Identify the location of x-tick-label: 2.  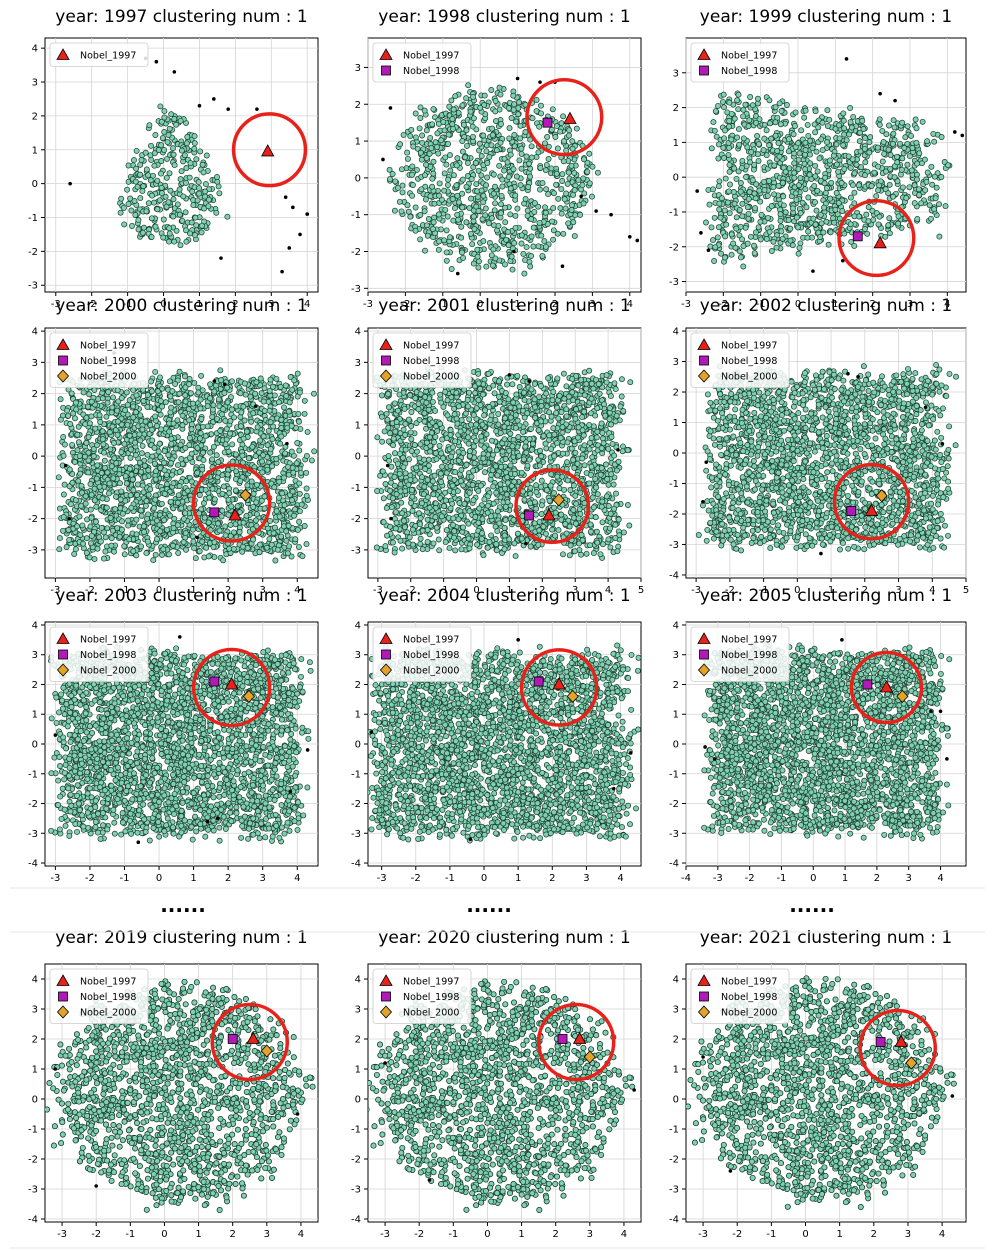
(228, 590).